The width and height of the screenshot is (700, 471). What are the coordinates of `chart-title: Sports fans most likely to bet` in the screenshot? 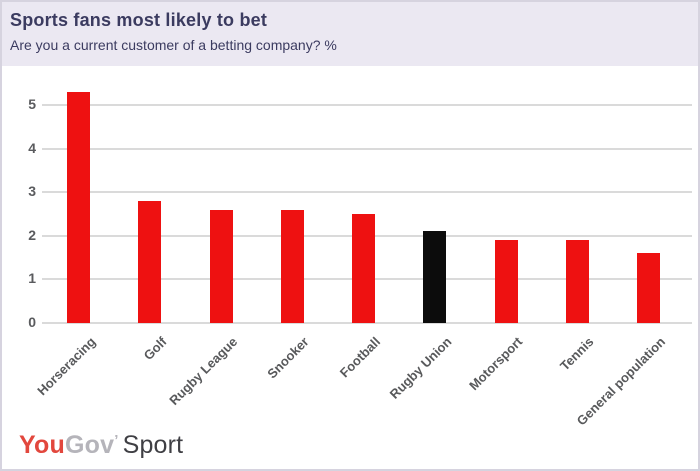 It's located at (139, 20).